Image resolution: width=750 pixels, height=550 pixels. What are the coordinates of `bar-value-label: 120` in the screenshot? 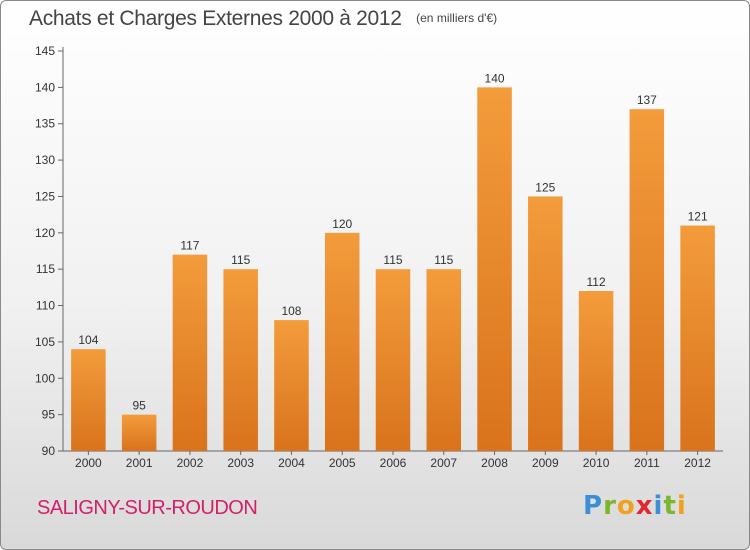 It's located at (342, 224).